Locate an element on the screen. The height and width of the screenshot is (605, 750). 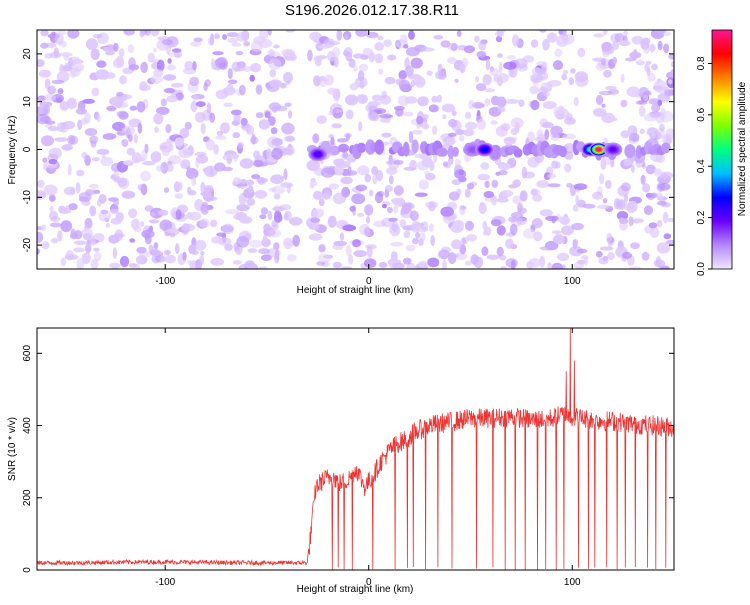
spectrogram-y-tick-label: -20 is located at coordinates (27, 244).